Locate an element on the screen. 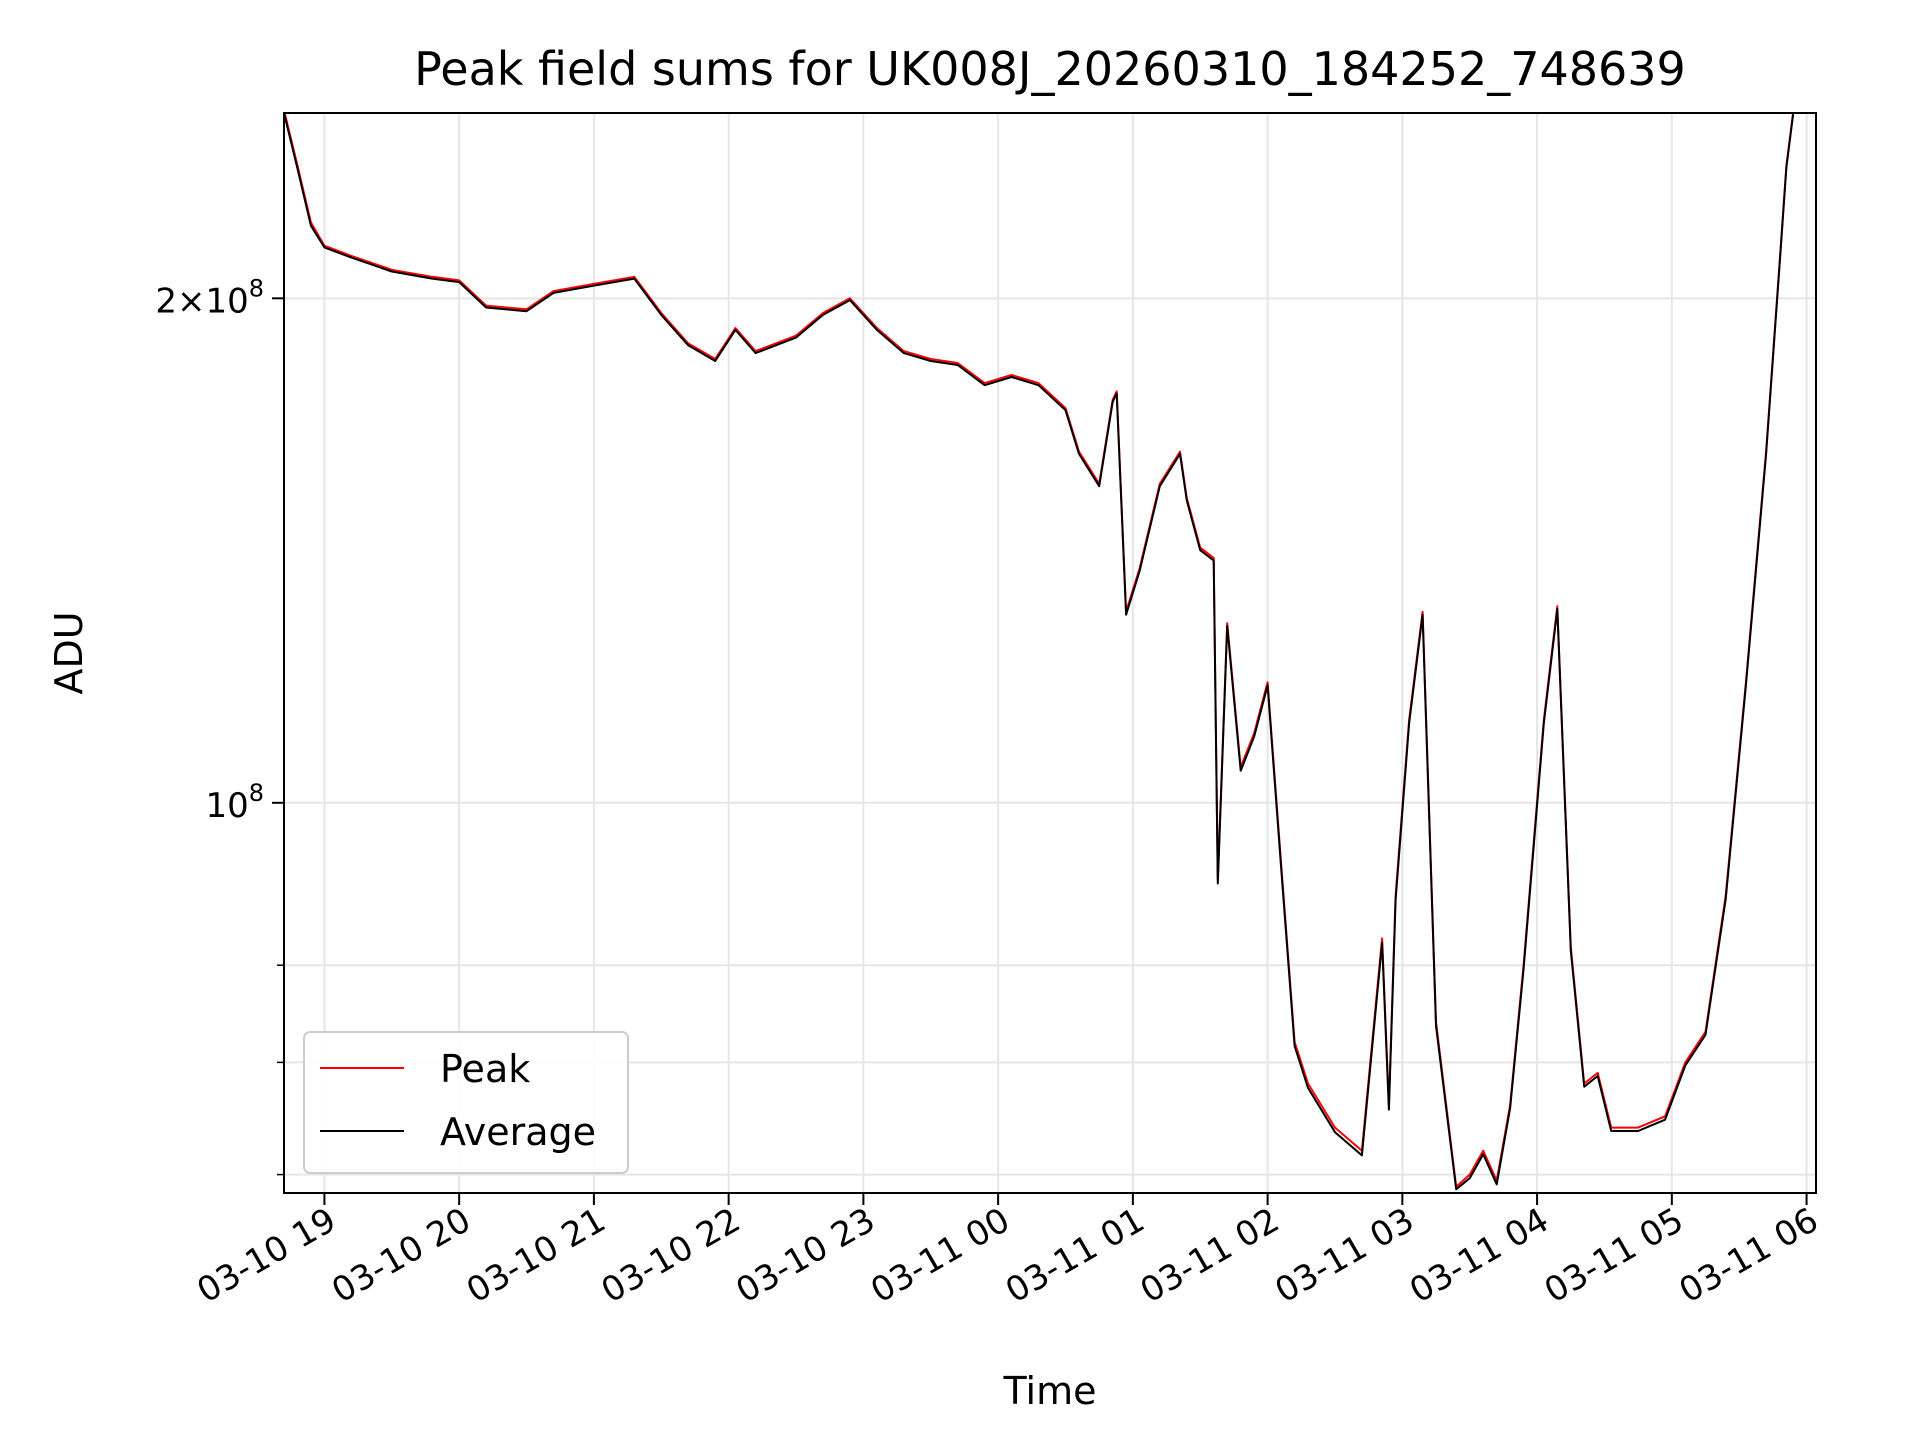  y-axis-label: ADU is located at coordinates (69, 652).